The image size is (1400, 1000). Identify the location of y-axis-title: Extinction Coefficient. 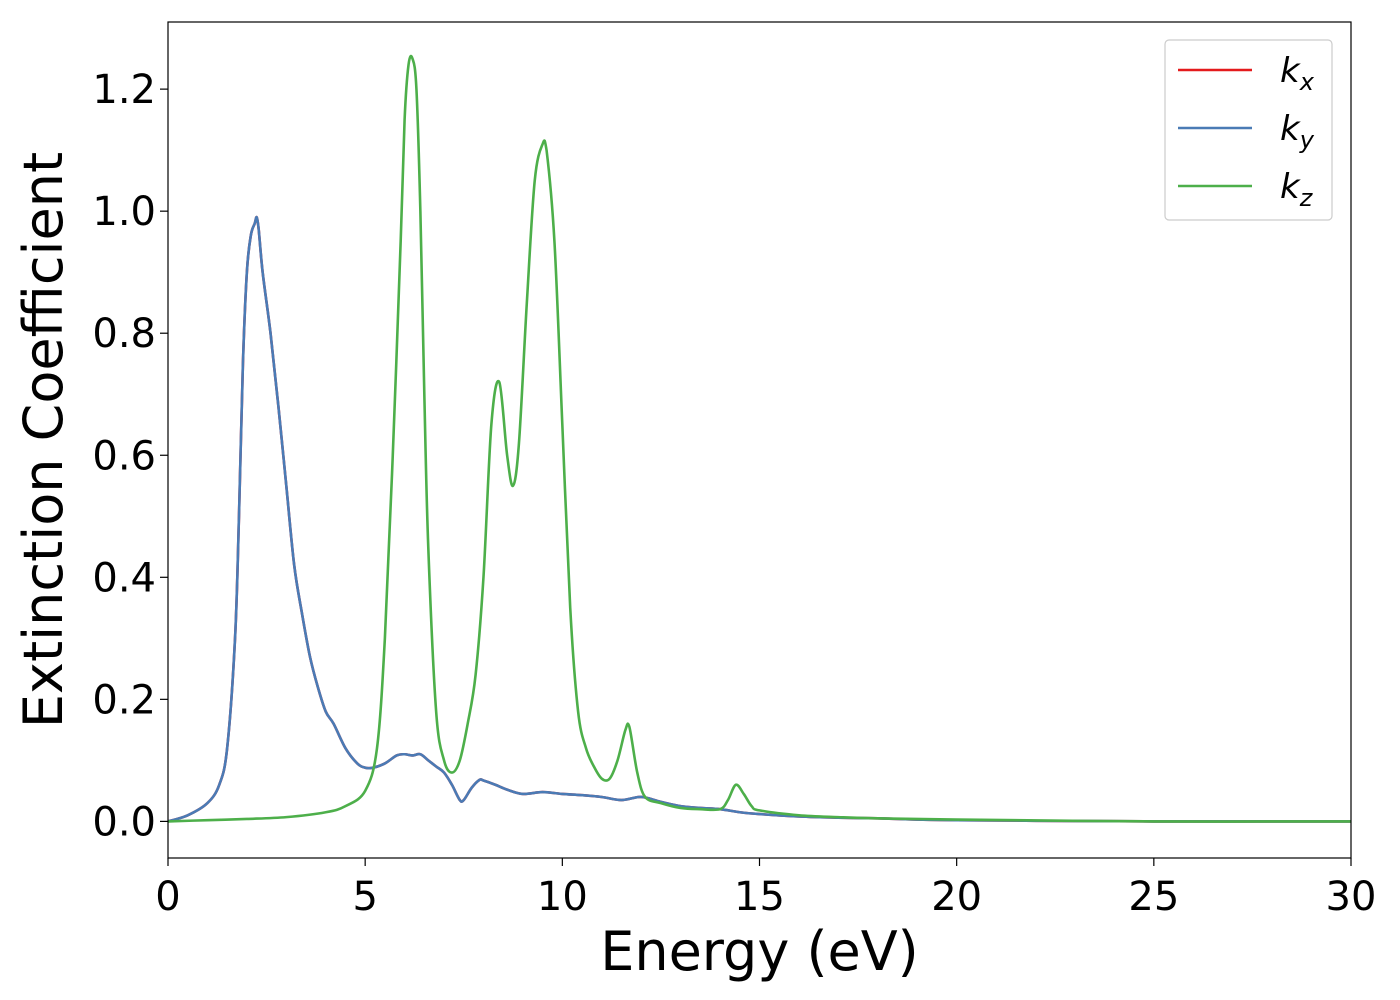
(43, 440).